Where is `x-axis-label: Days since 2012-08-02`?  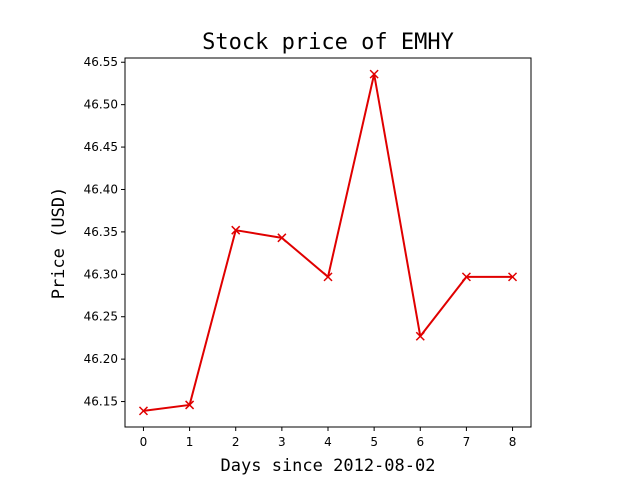
x-axis-label: Days since 2012-08-02 is located at coordinates (328, 466).